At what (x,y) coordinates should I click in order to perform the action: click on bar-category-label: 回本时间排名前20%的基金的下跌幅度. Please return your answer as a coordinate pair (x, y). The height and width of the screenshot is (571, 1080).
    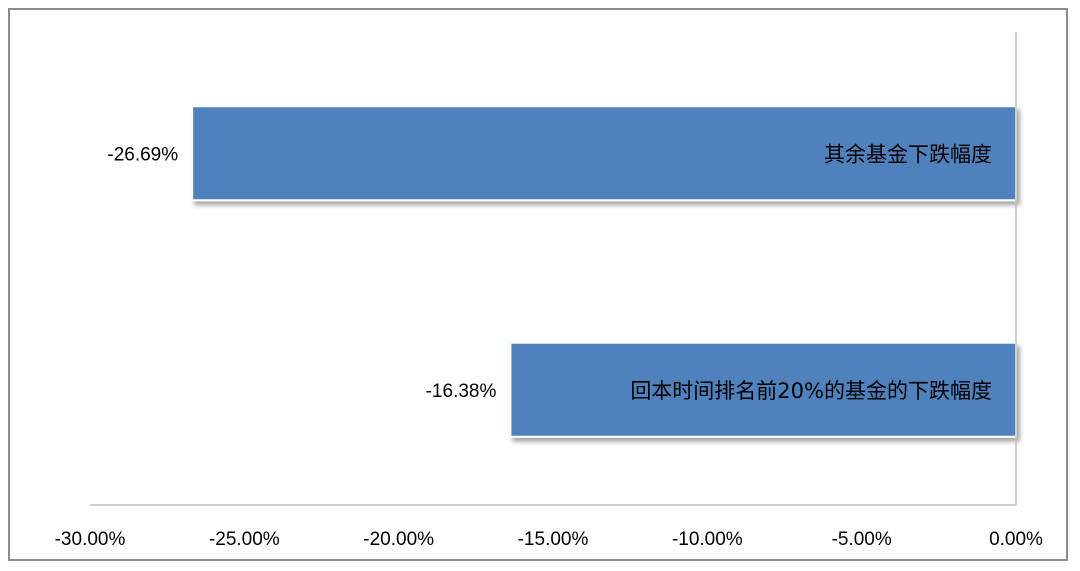
    Looking at the image, I should click on (811, 391).